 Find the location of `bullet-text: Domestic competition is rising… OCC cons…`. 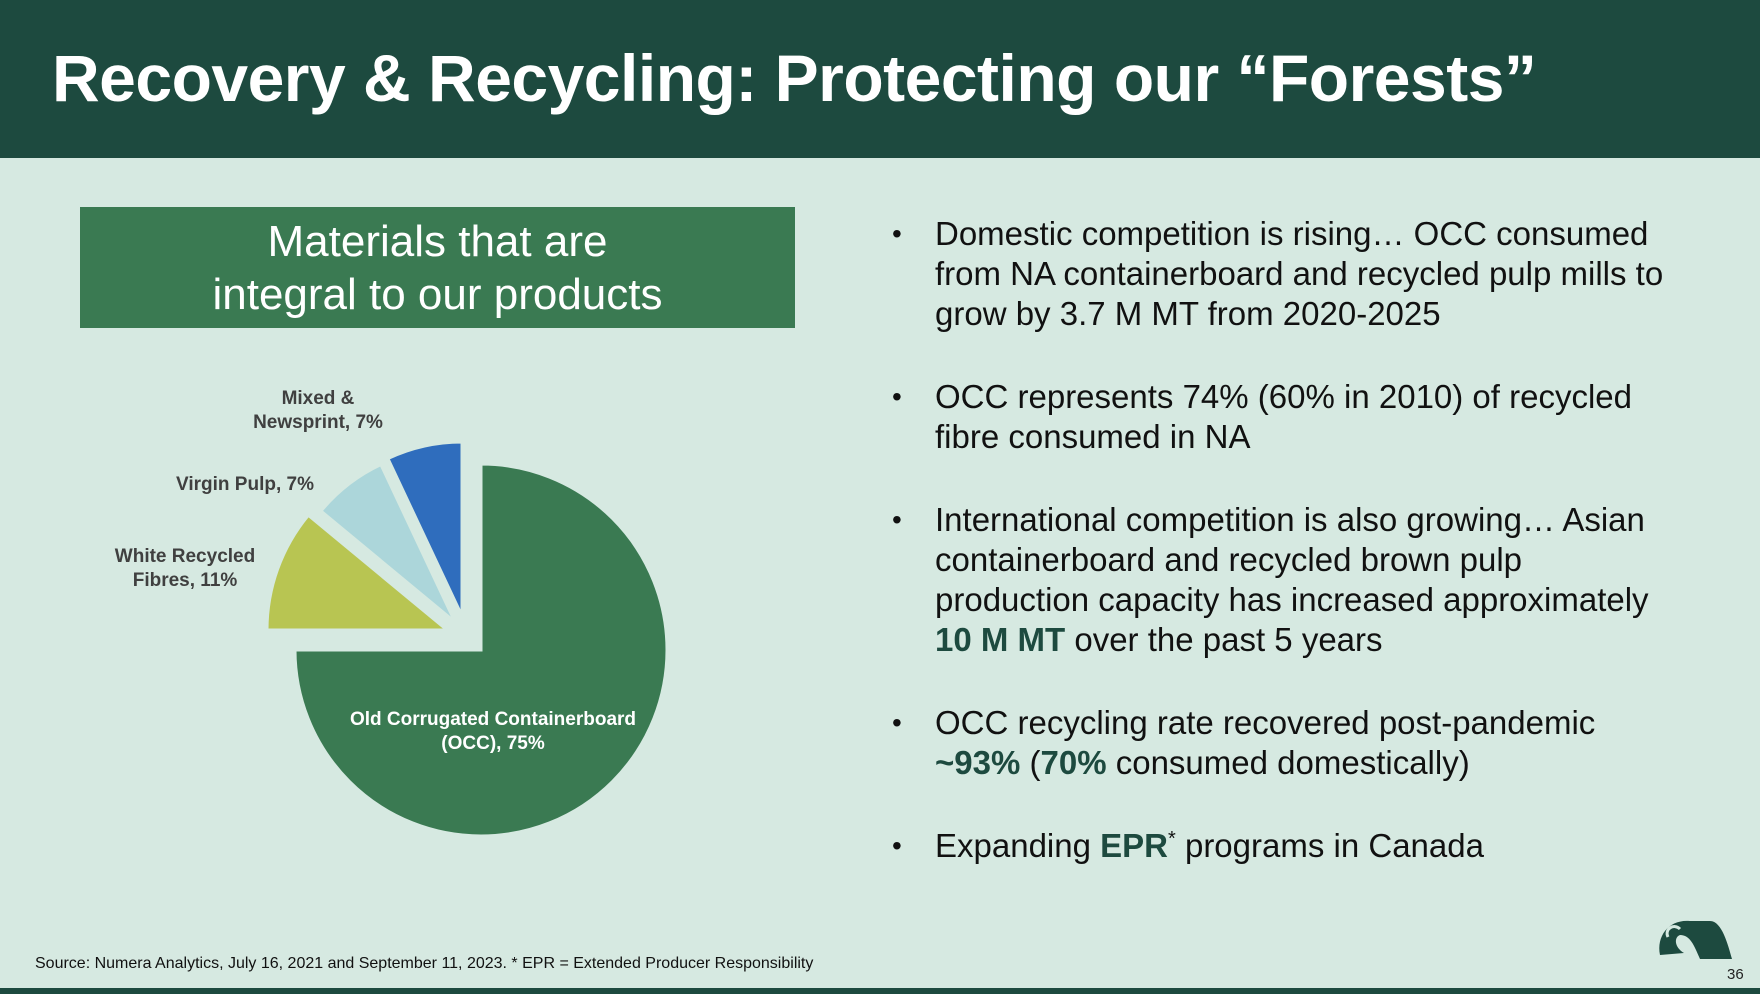

bullet-text: Domestic competition is rising… OCC cons… is located at coordinates (1299, 273).